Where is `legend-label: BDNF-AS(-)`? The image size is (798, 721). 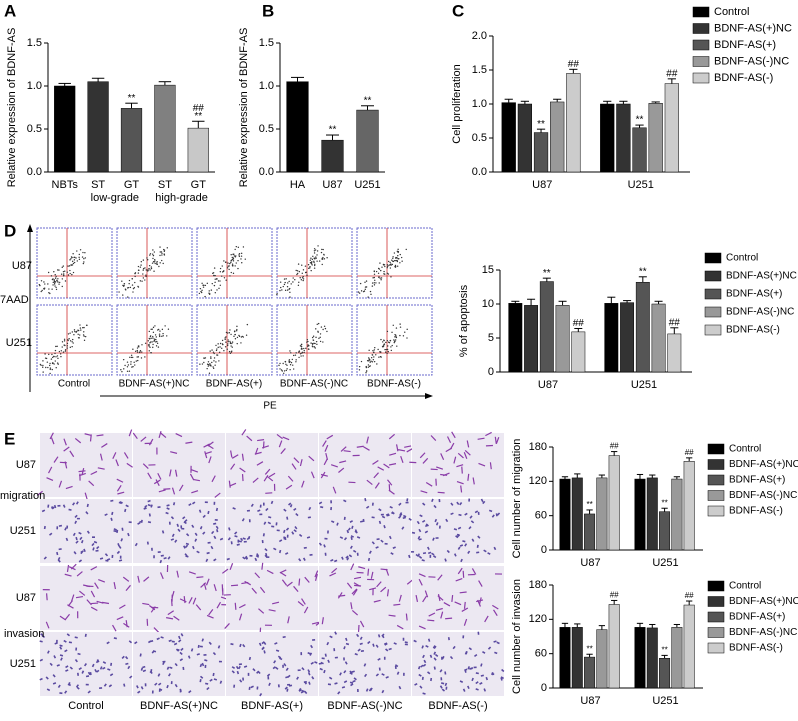
legend-label: BDNF-AS(-) is located at coordinates (756, 648).